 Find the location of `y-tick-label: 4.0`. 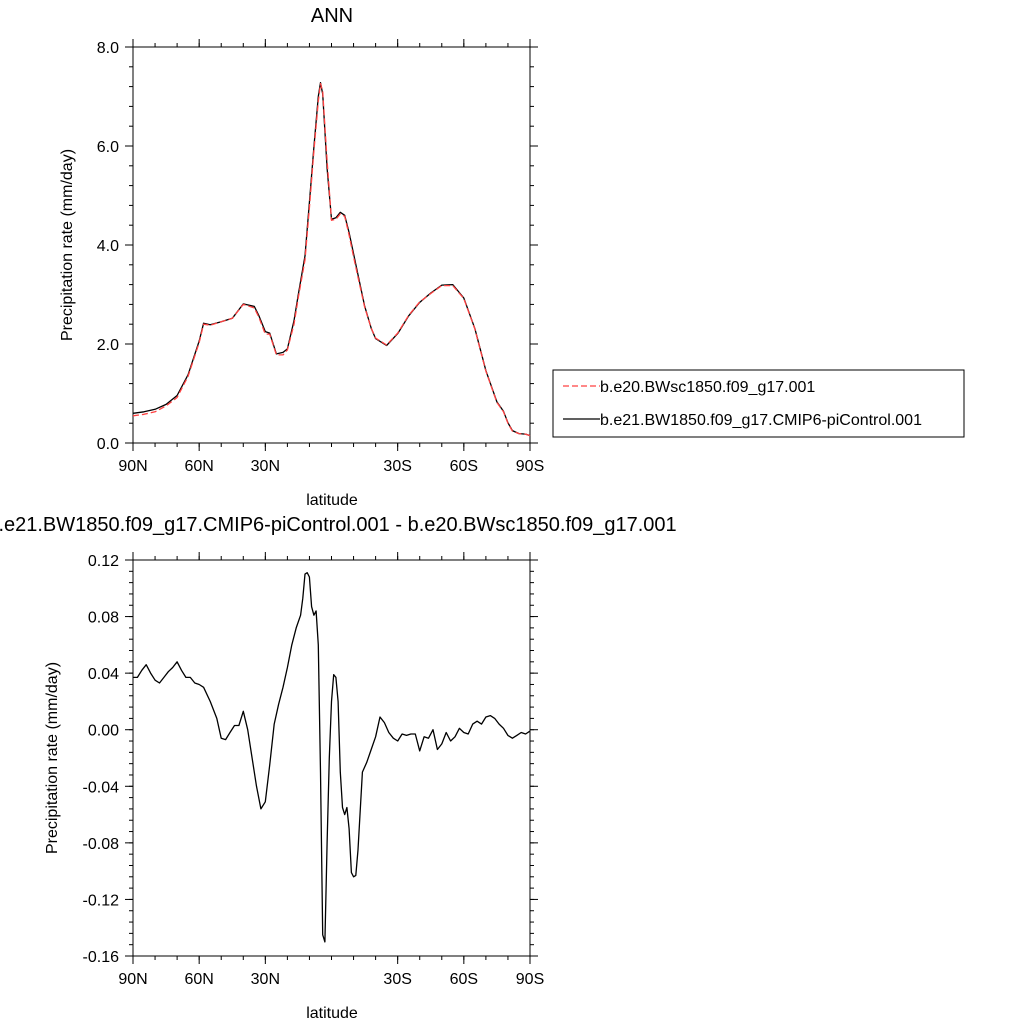

y-tick-label: 4.0 is located at coordinates (108, 246).